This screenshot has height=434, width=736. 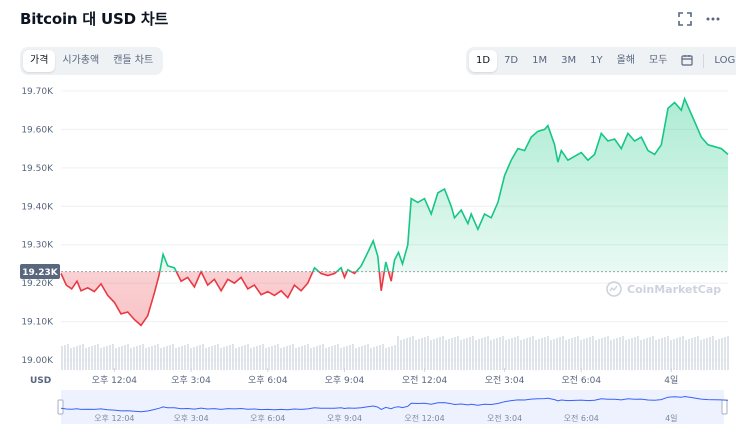 What do you see at coordinates (483, 61) in the screenshot?
I see `range-1d: 1D` at bounding box center [483, 61].